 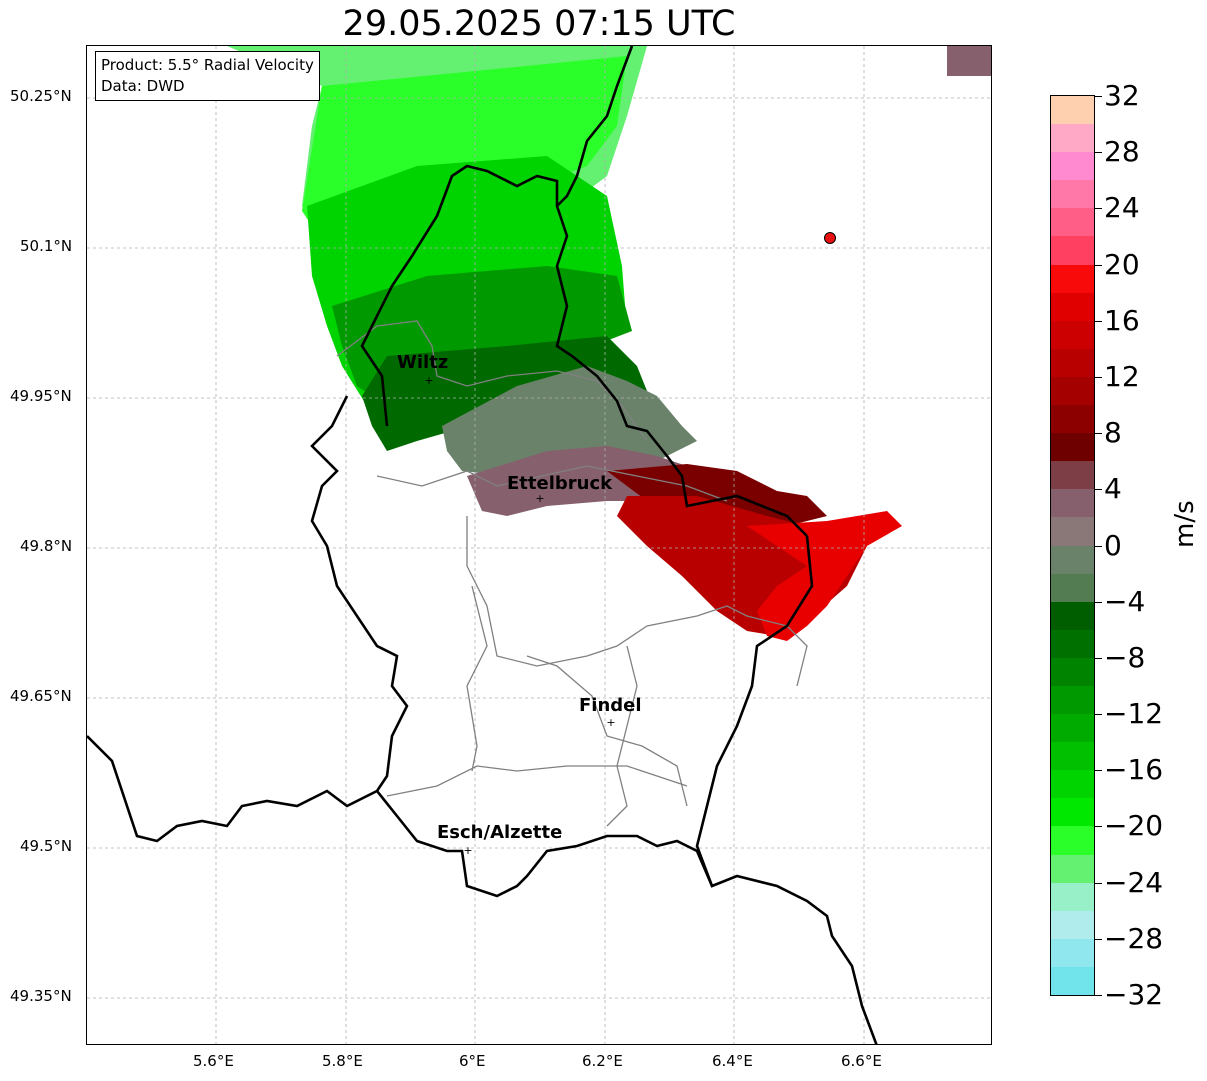 What do you see at coordinates (830, 238) in the screenshot?
I see `radar-site-marker` at bounding box center [830, 238].